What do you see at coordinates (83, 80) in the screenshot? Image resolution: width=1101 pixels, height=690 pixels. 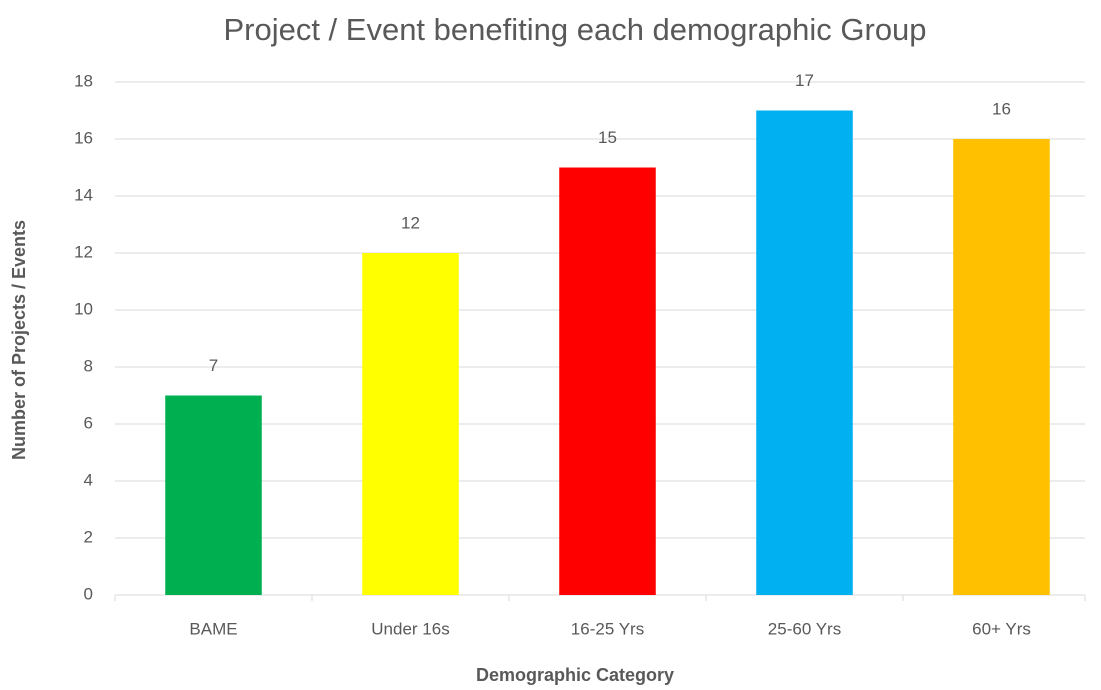 I see `y-tick-label: 18` at bounding box center [83, 80].